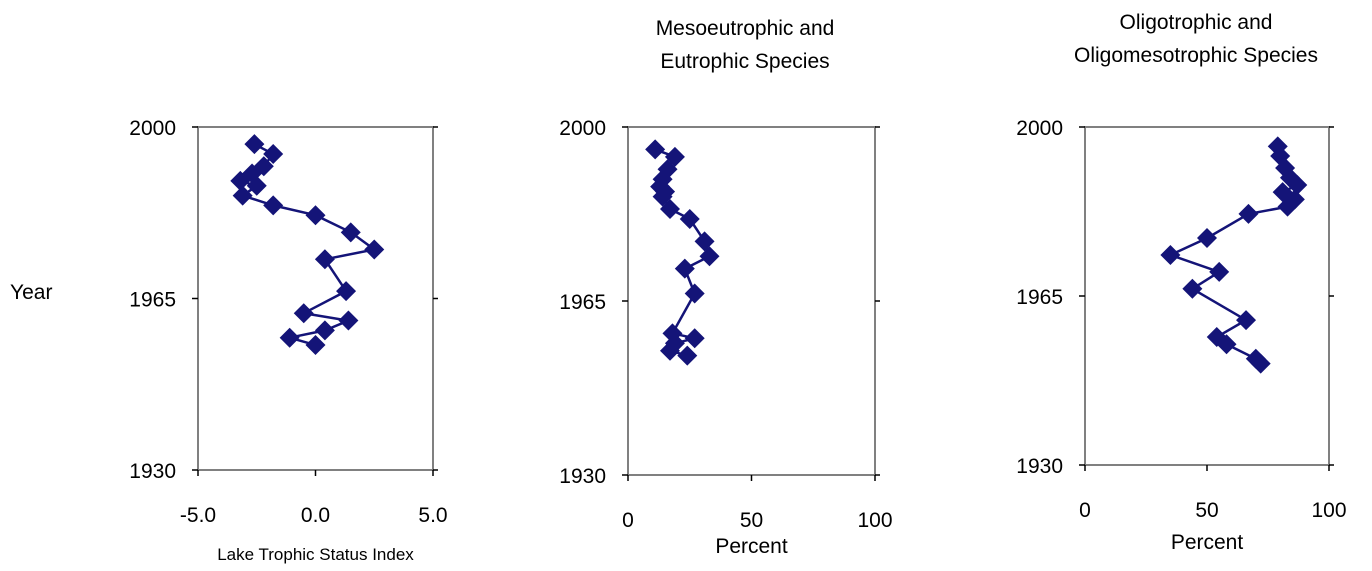 The width and height of the screenshot is (1372, 571). Describe the element at coordinates (745, 61) in the screenshot. I see `chart-2-title-line-2: Eutrophic Species` at that location.